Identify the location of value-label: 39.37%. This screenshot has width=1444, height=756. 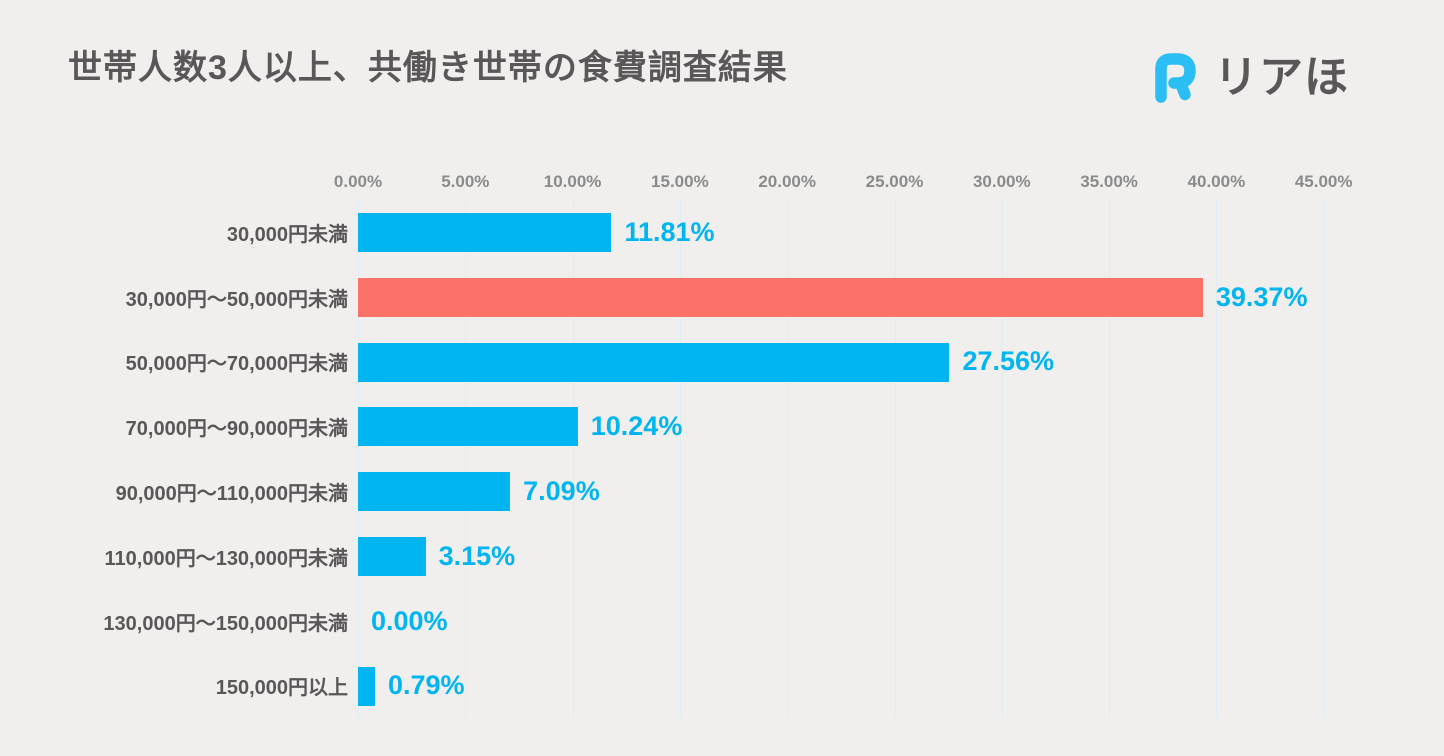
(1261, 296).